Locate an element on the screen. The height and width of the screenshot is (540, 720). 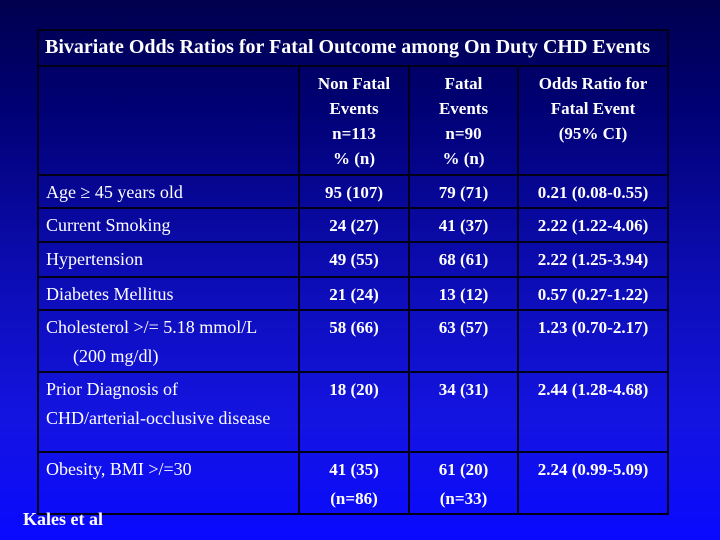
header-nonfatal-events: Non Fatal Events n=113 % (n) is located at coordinates (354, 120).